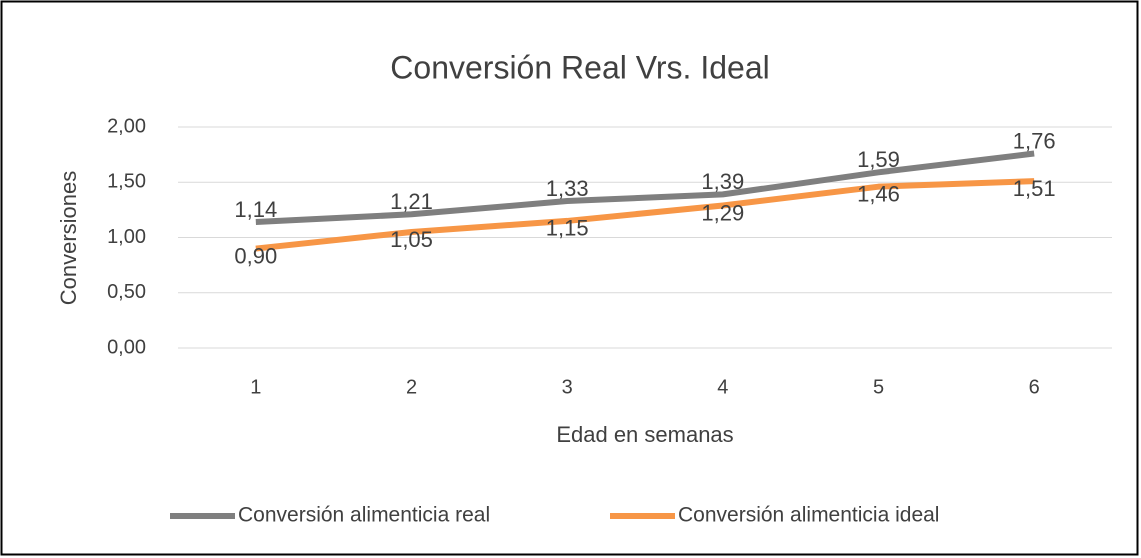  What do you see at coordinates (878, 387) in the screenshot?
I see `x-tick-label: 5` at bounding box center [878, 387].